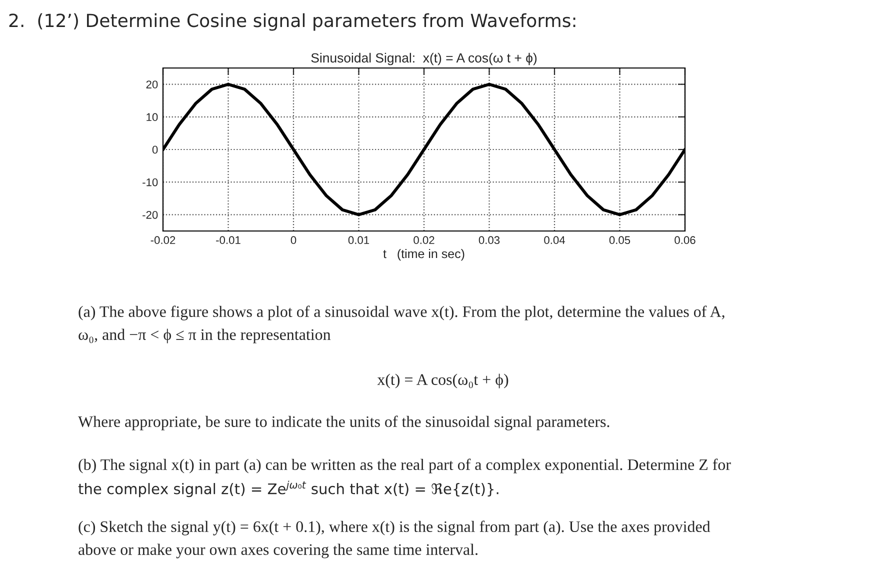 This screenshot has height=573, width=887. Describe the element at coordinates (150, 214) in the screenshot. I see `y-tick-label: -20` at that location.